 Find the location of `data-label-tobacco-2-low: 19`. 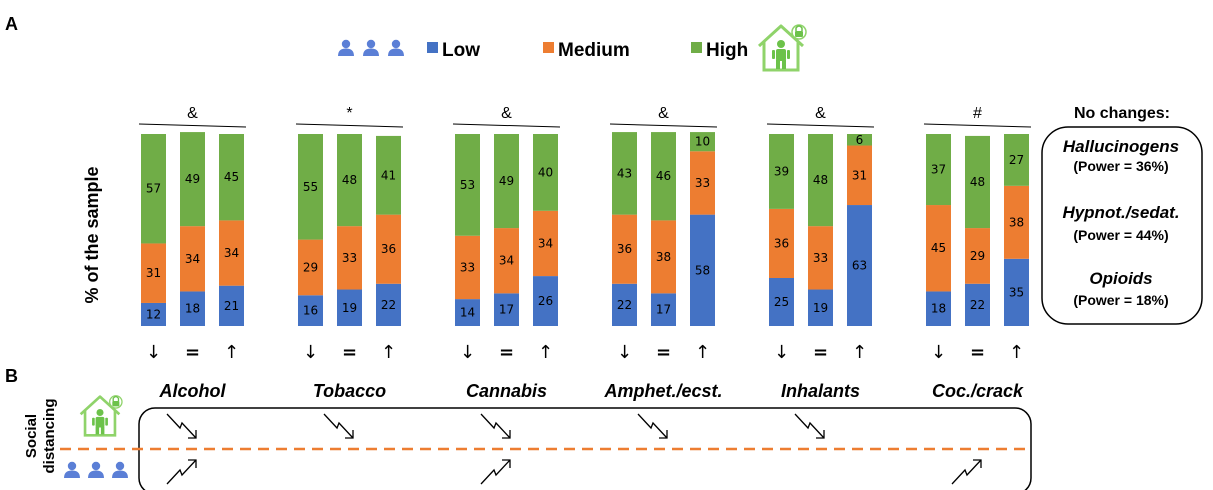

data-label-tobacco-2-low: 19 is located at coordinates (349, 308).